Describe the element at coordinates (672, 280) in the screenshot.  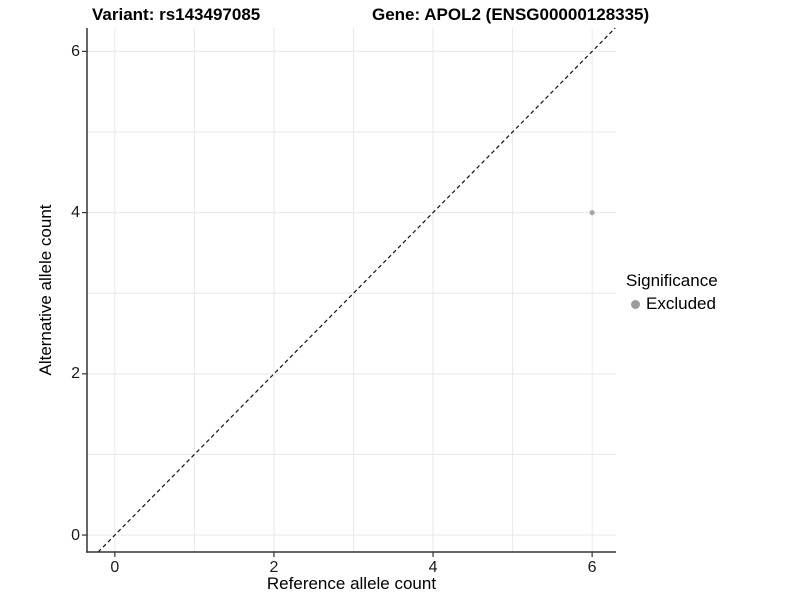
I see `legend-title: Significance` at that location.